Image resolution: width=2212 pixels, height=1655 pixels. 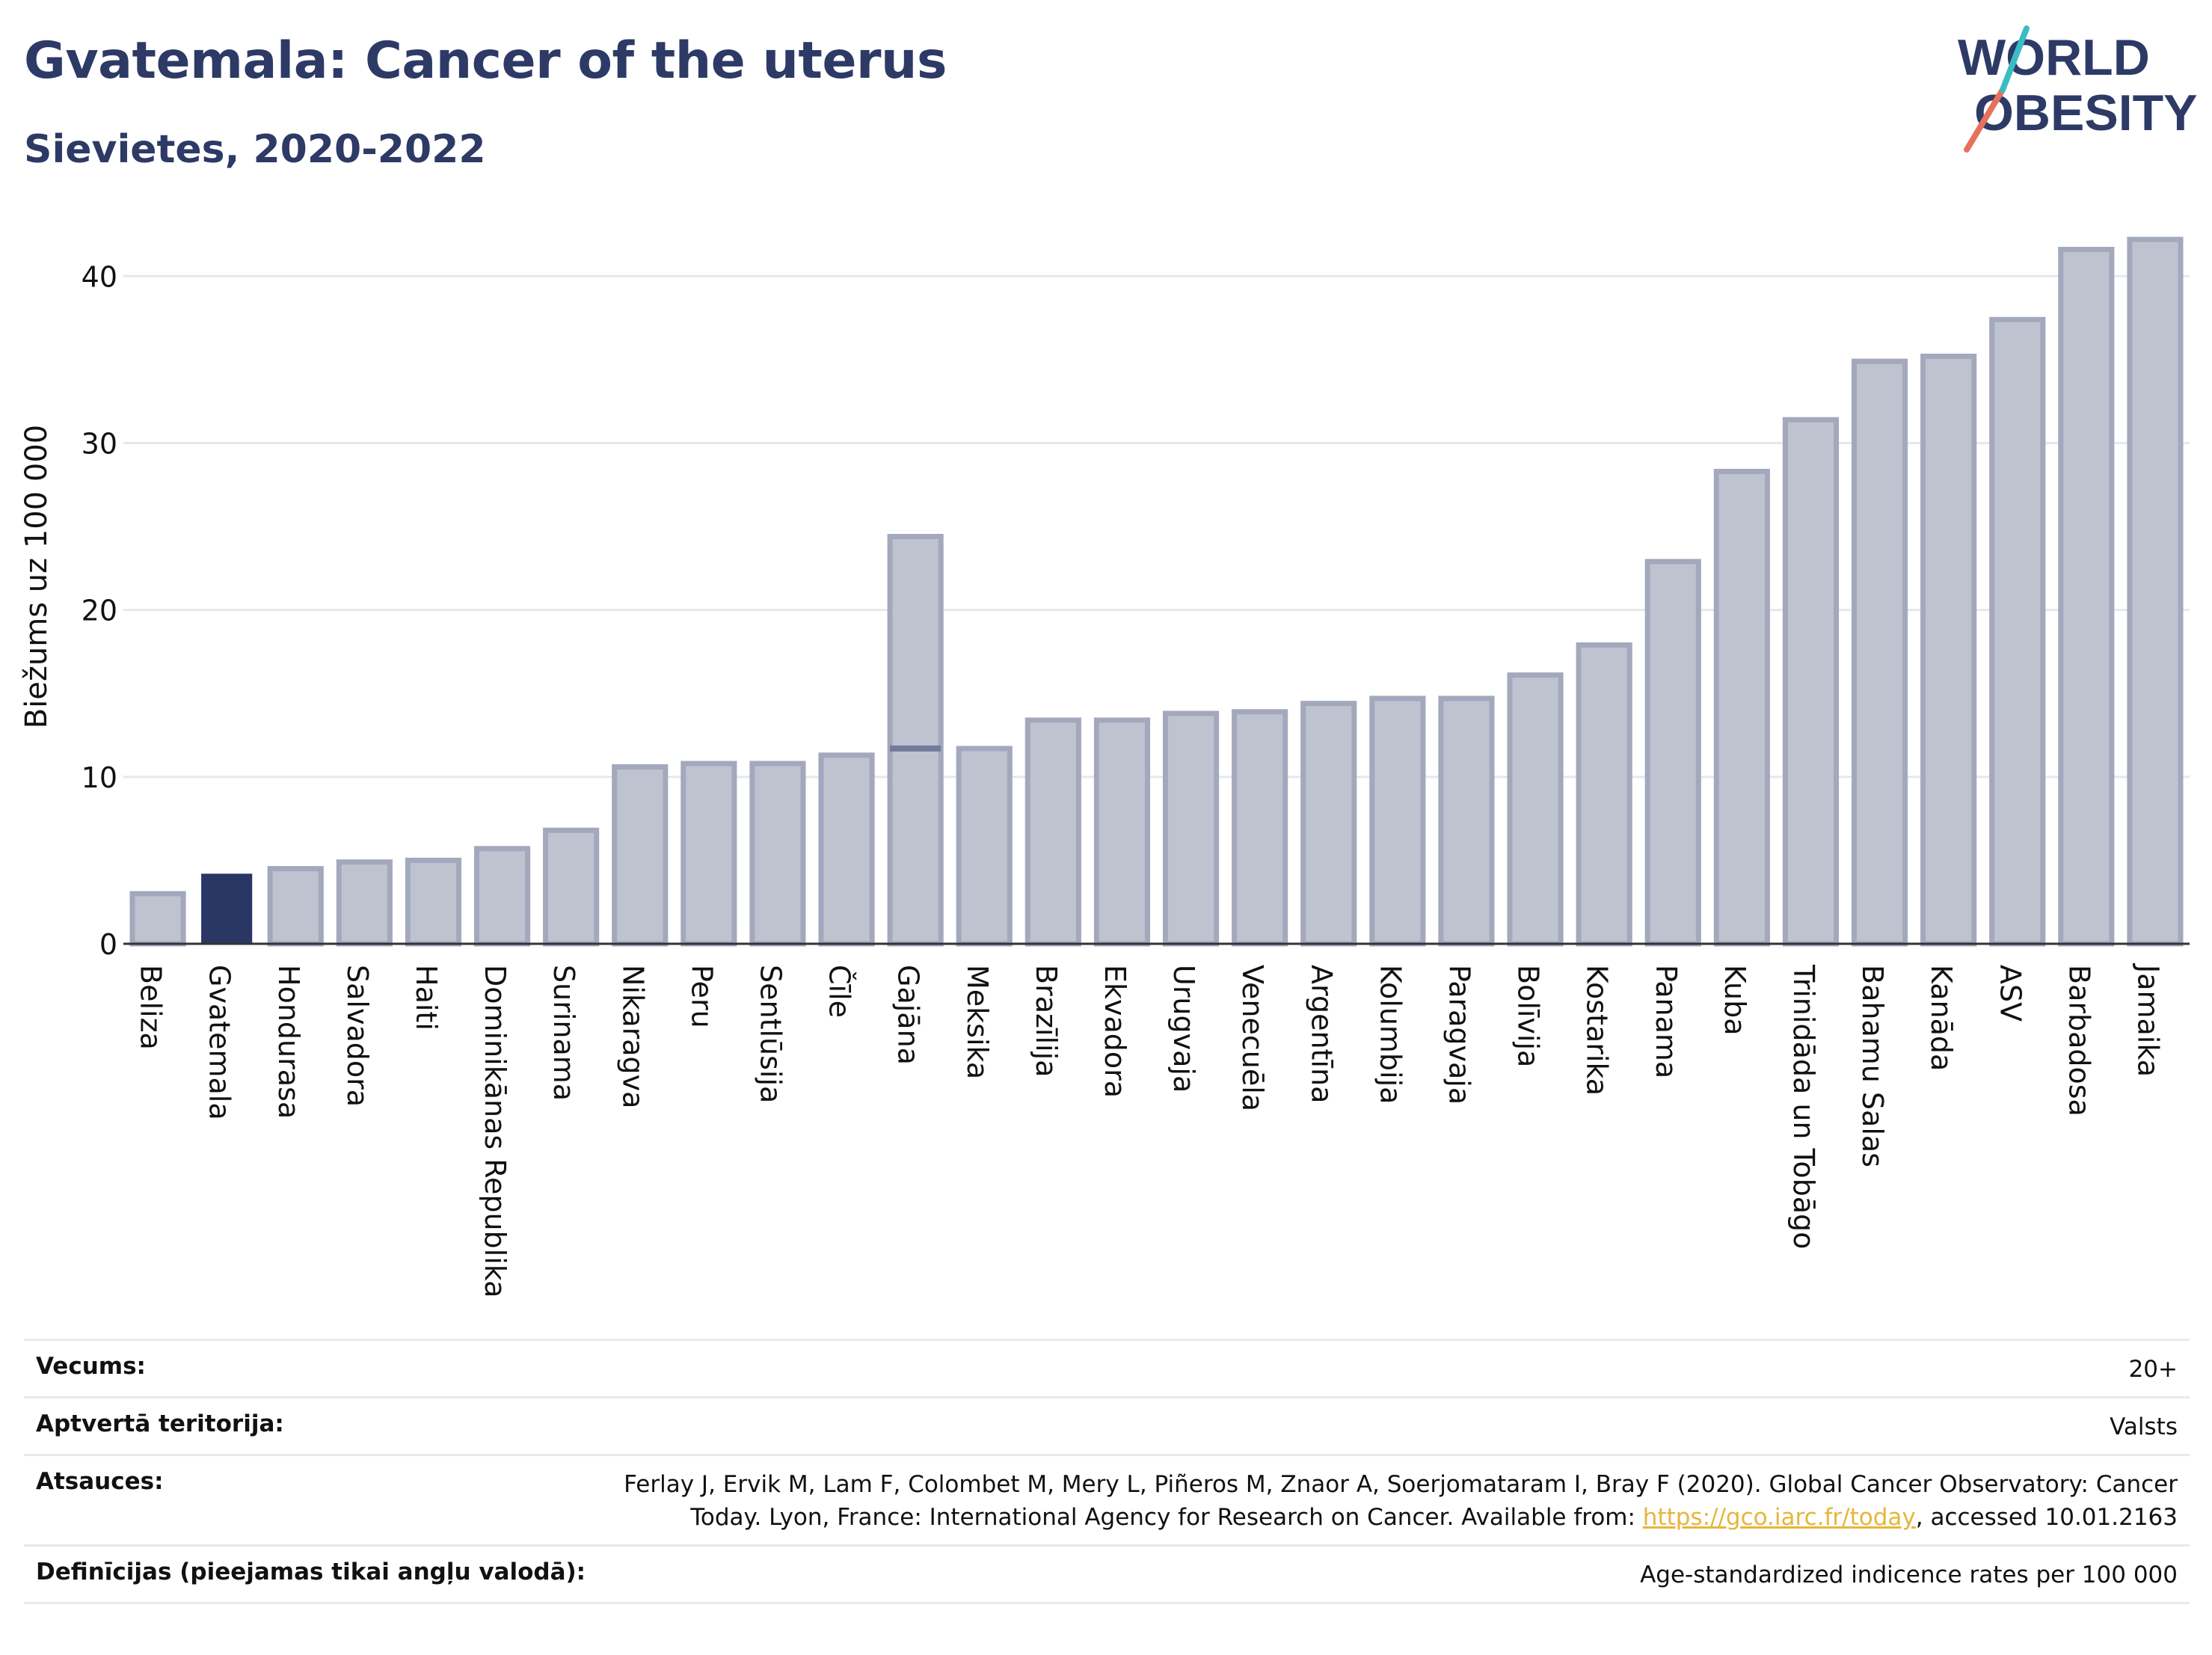 I want to click on x-tick-label: Dominikānas Republika, so click(x=495, y=1131).